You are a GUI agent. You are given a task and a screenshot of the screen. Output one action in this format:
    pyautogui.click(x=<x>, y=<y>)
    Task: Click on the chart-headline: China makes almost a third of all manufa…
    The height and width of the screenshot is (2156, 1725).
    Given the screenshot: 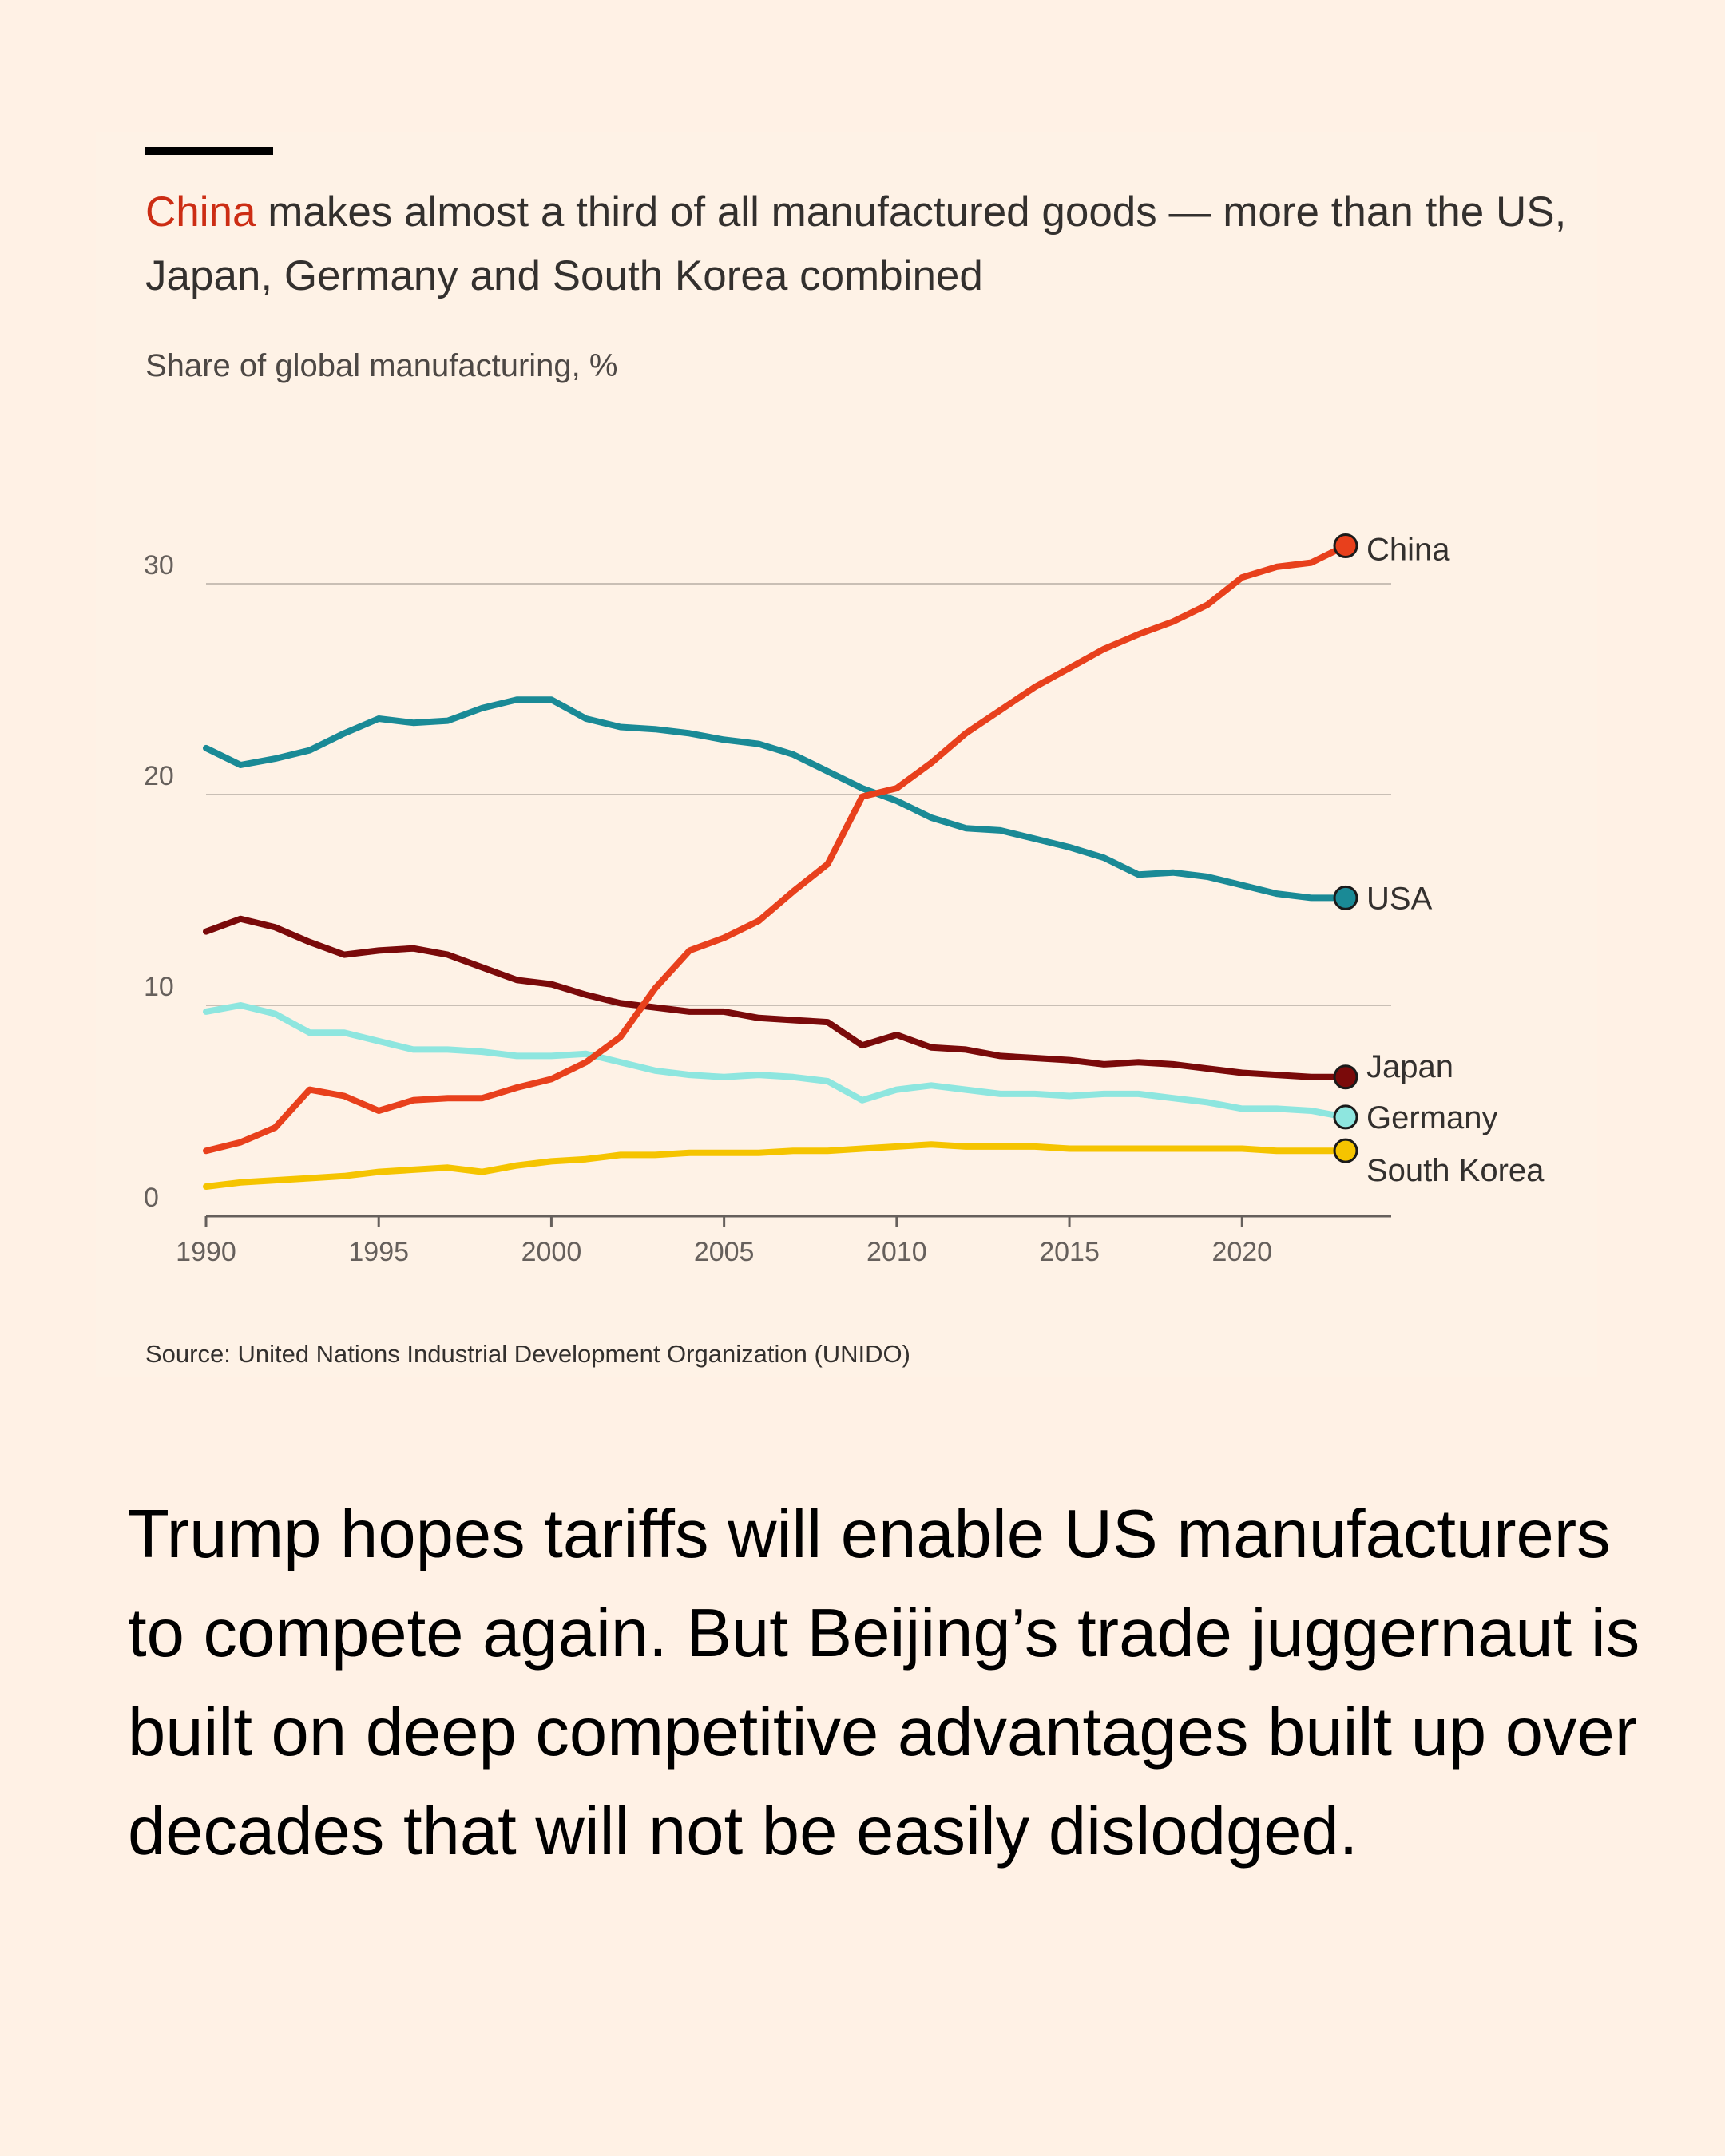 What is the action you would take?
    pyautogui.click(x=864, y=244)
    